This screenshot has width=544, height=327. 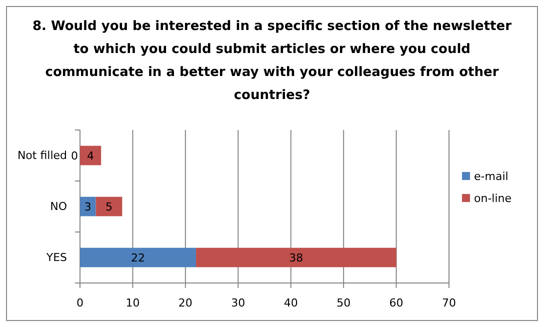 I want to click on x-tick-label: 60, so click(x=396, y=303).